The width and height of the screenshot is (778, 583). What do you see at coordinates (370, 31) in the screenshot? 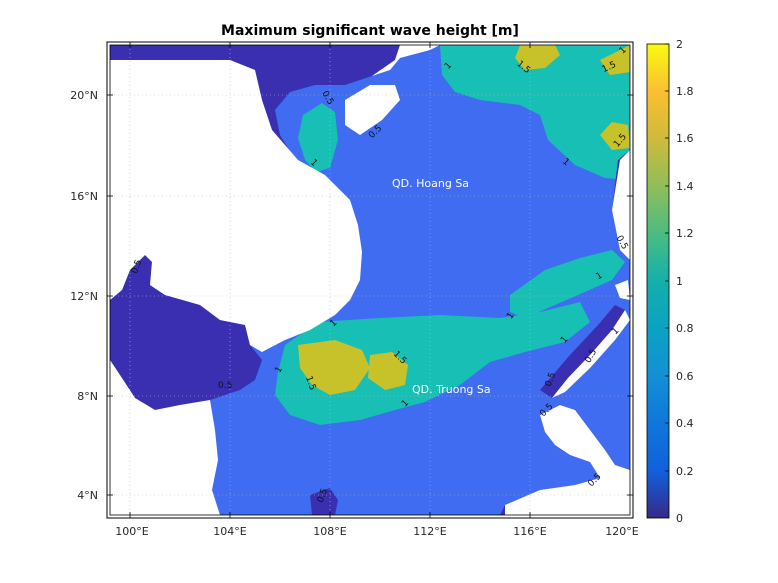
I see `map-title: Maximum significant wave height [m]` at bounding box center [370, 31].